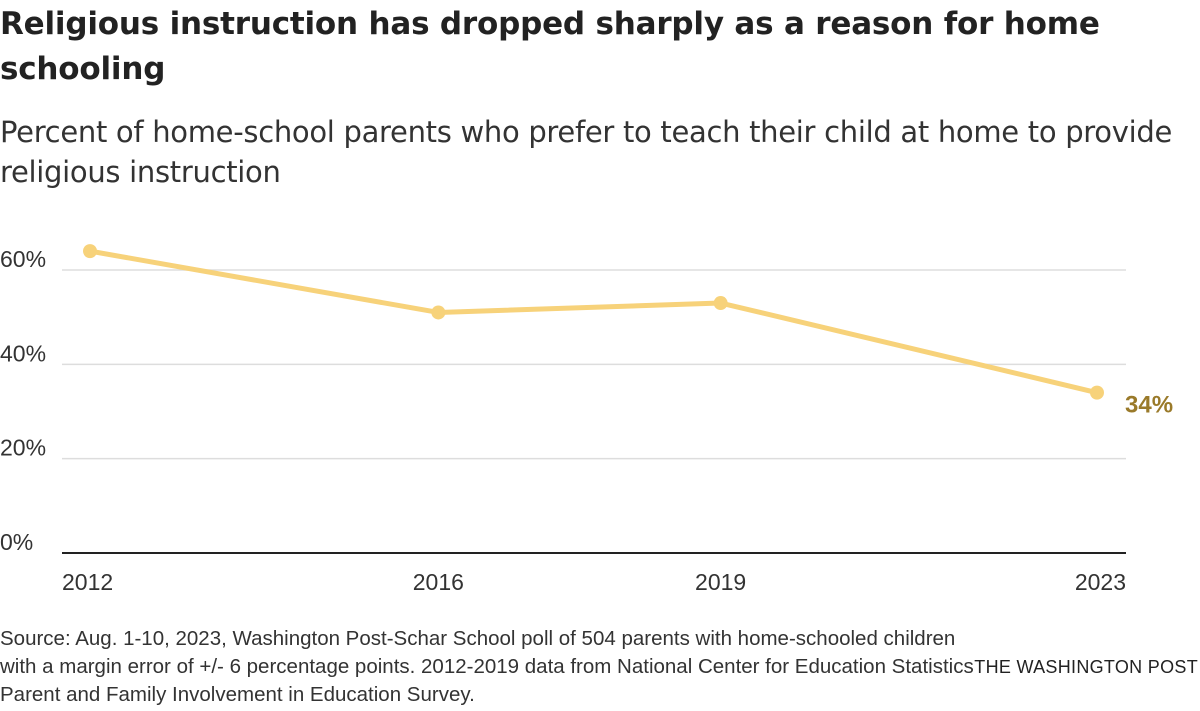  What do you see at coordinates (1100, 582) in the screenshot?
I see `x-tick-label-2023: 2023` at bounding box center [1100, 582].